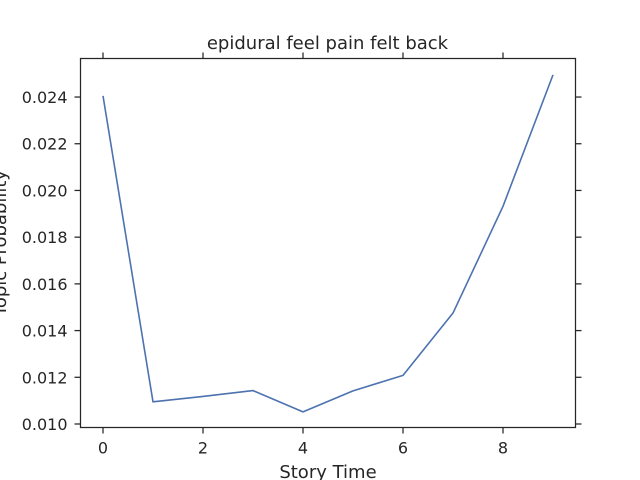 The width and height of the screenshot is (640, 480). Describe the element at coordinates (303, 448) in the screenshot. I see `x-tick-label: 4` at that location.